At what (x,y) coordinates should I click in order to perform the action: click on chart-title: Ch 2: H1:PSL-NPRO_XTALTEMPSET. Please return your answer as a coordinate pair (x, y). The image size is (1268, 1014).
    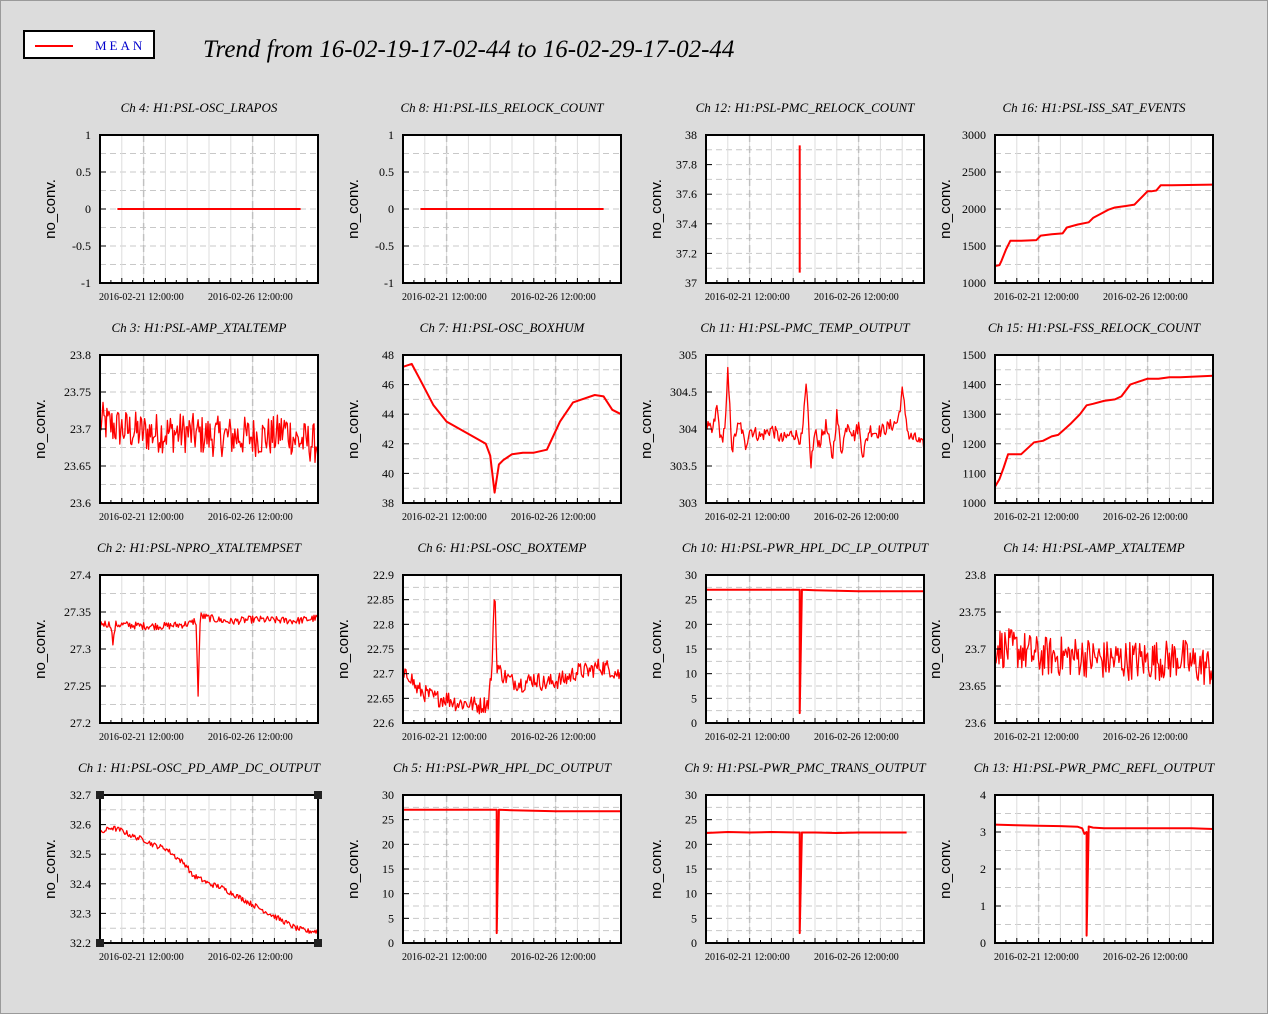
    Looking at the image, I should click on (199, 547).